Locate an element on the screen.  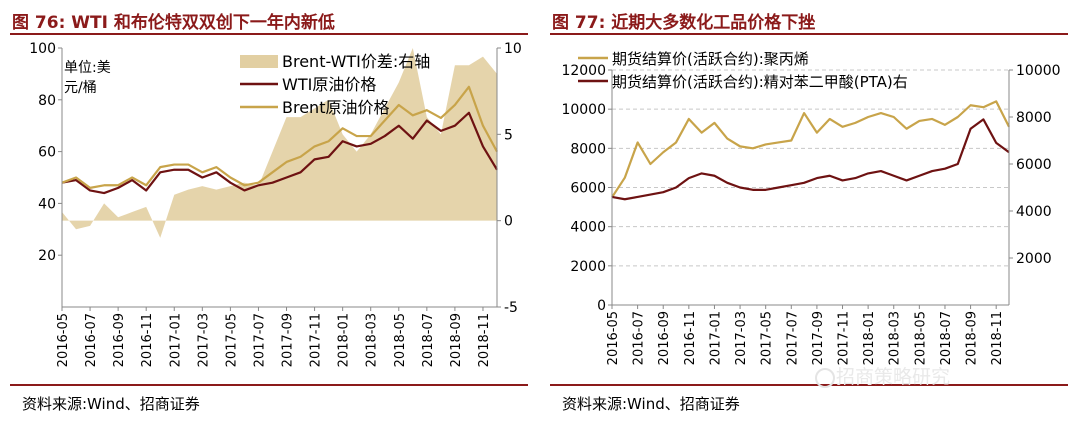
y-right-tick-label: 10000 is located at coordinates (1038, 71).